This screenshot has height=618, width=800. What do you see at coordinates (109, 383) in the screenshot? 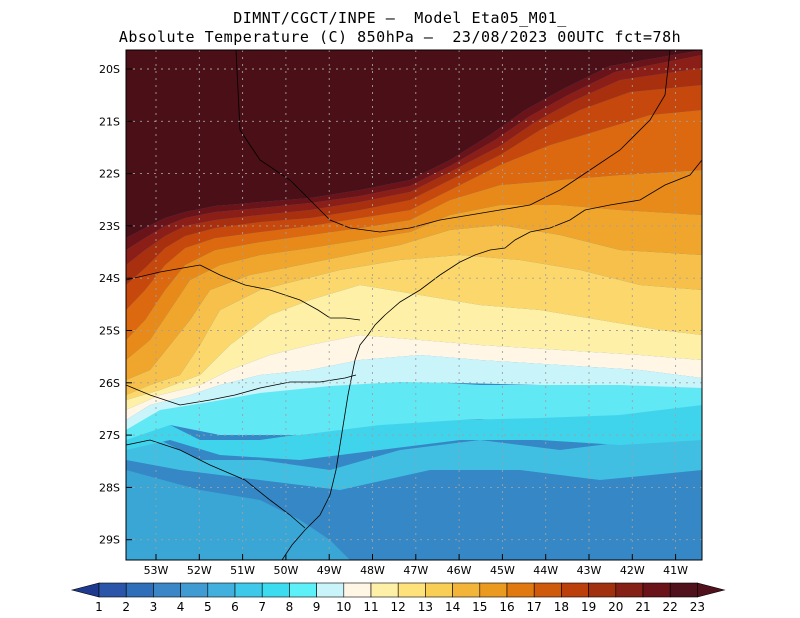
I see `lat-tick-label: 26S` at bounding box center [109, 383].